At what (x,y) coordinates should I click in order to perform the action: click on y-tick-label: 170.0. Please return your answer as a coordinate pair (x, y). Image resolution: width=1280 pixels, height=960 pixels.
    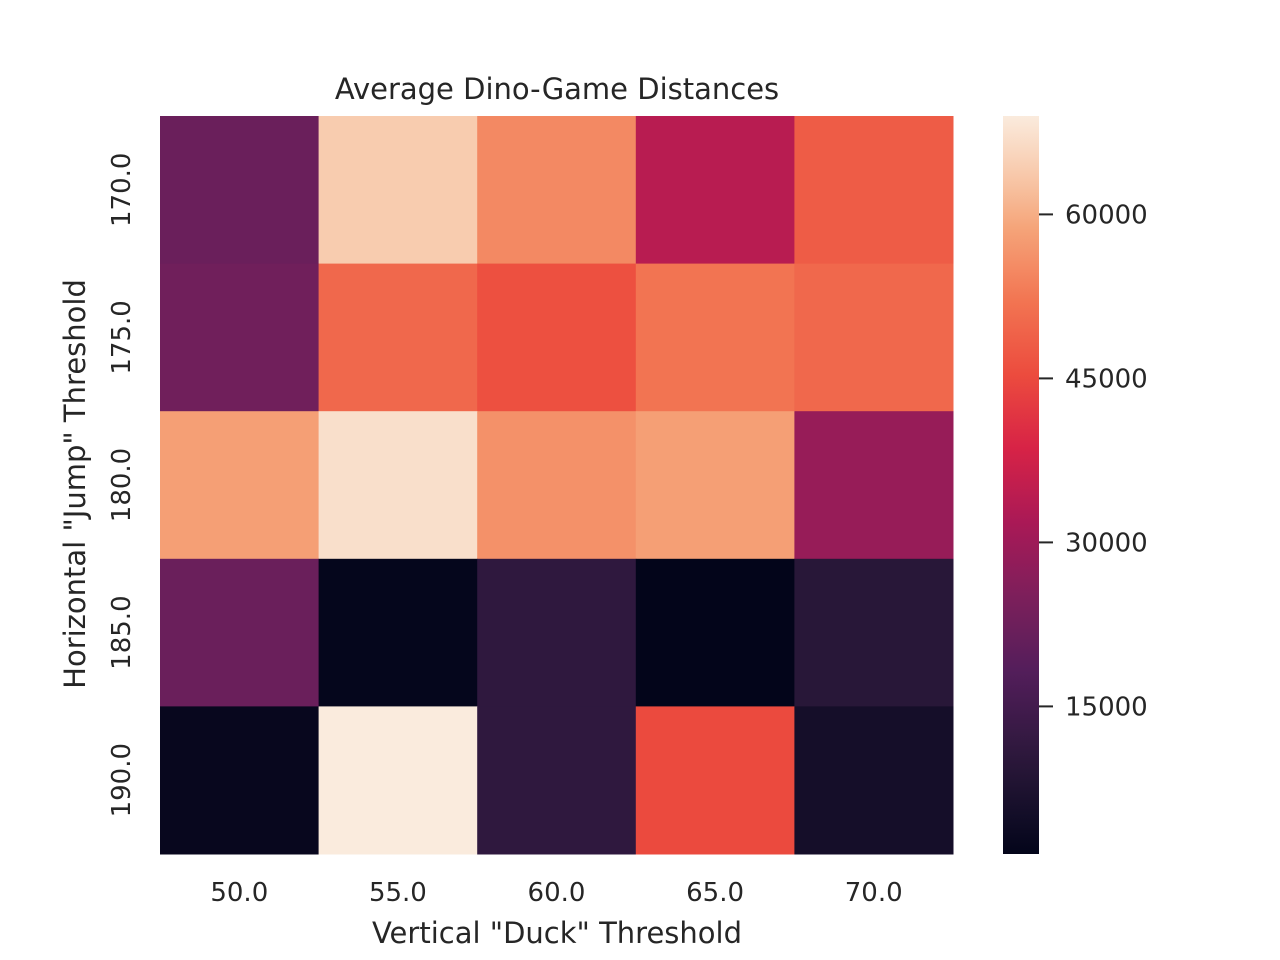
    Looking at the image, I should click on (122, 190).